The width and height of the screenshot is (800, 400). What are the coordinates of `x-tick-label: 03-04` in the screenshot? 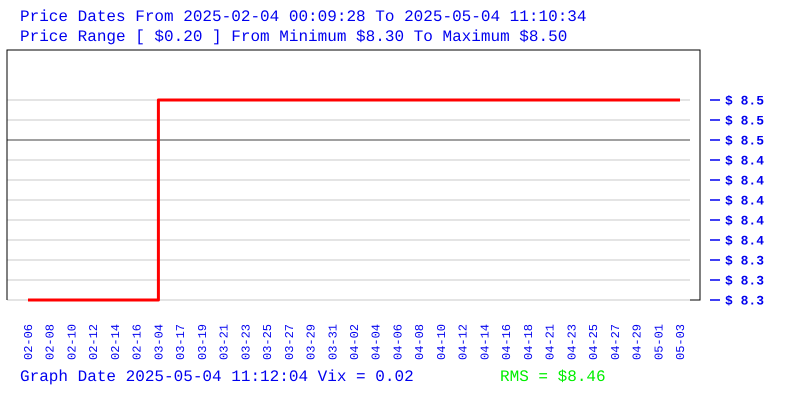 It's located at (159, 342).